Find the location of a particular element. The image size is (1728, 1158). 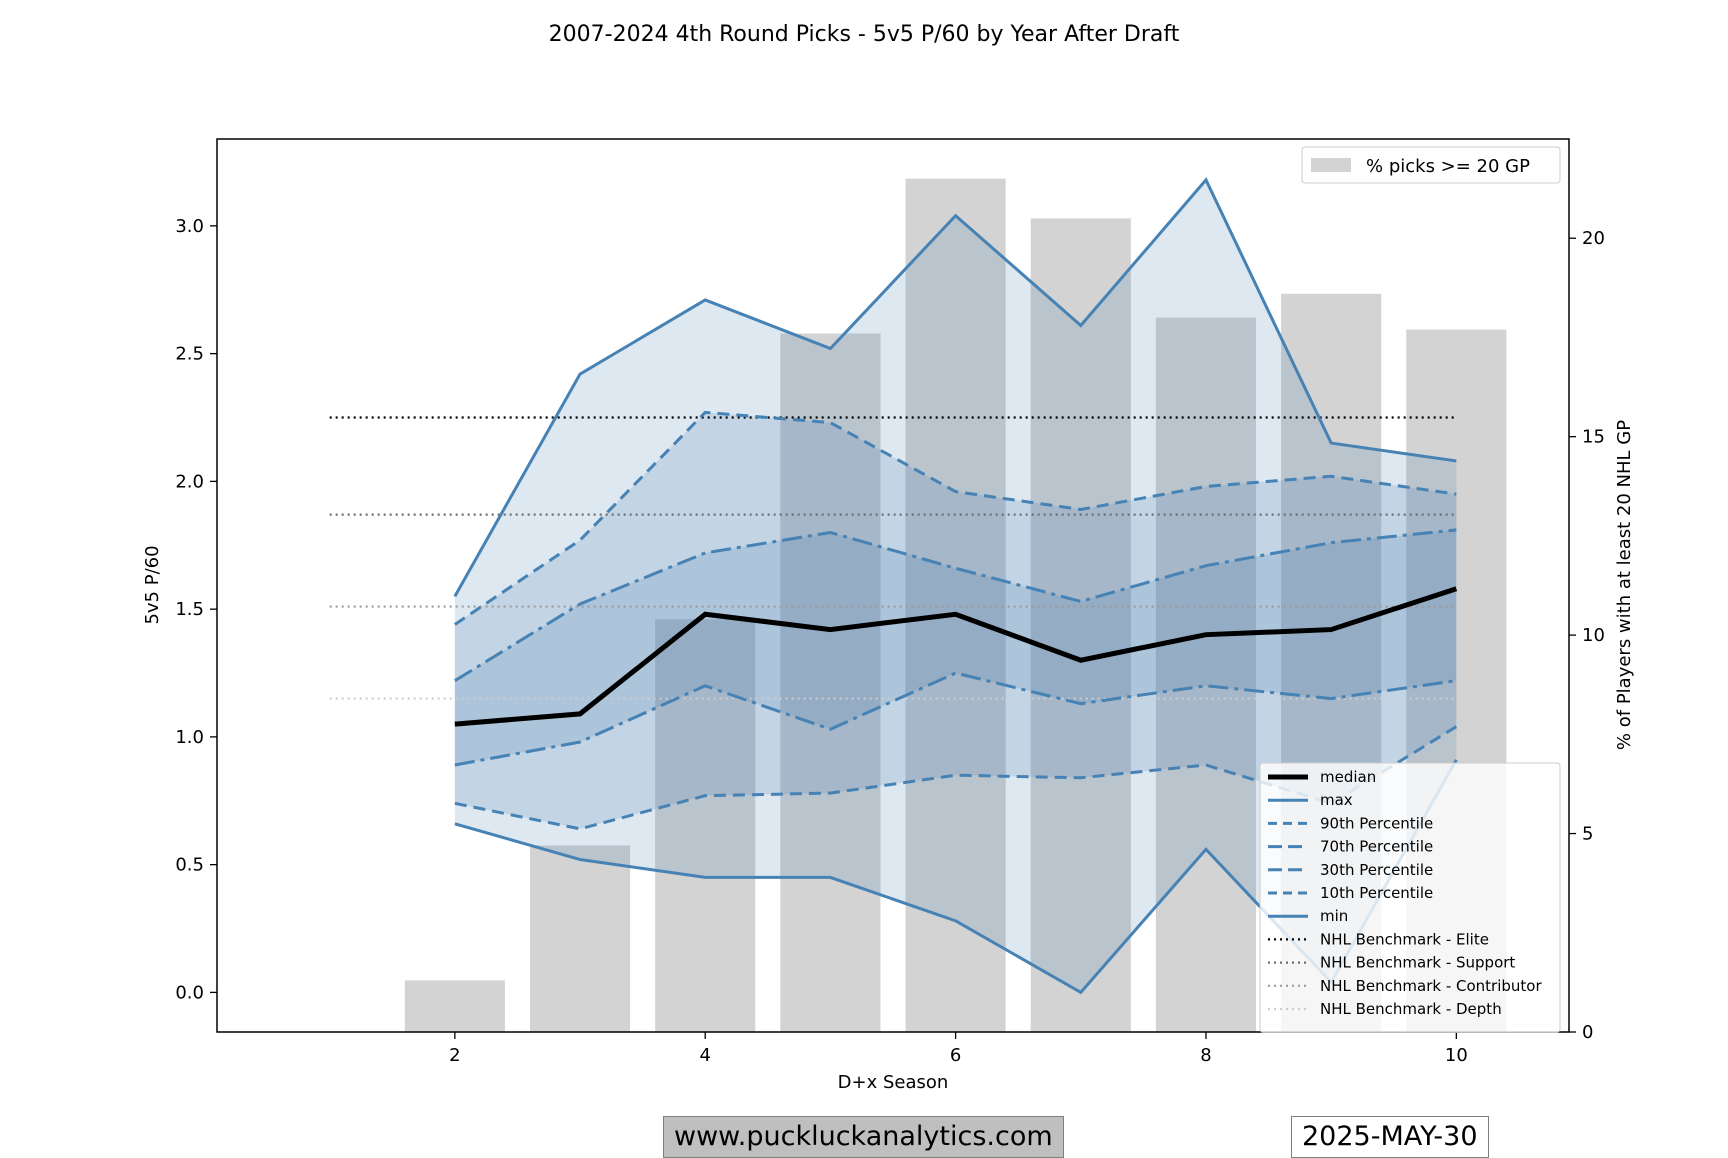

y-axis-label: 5v5 P/60 is located at coordinates (152, 584).